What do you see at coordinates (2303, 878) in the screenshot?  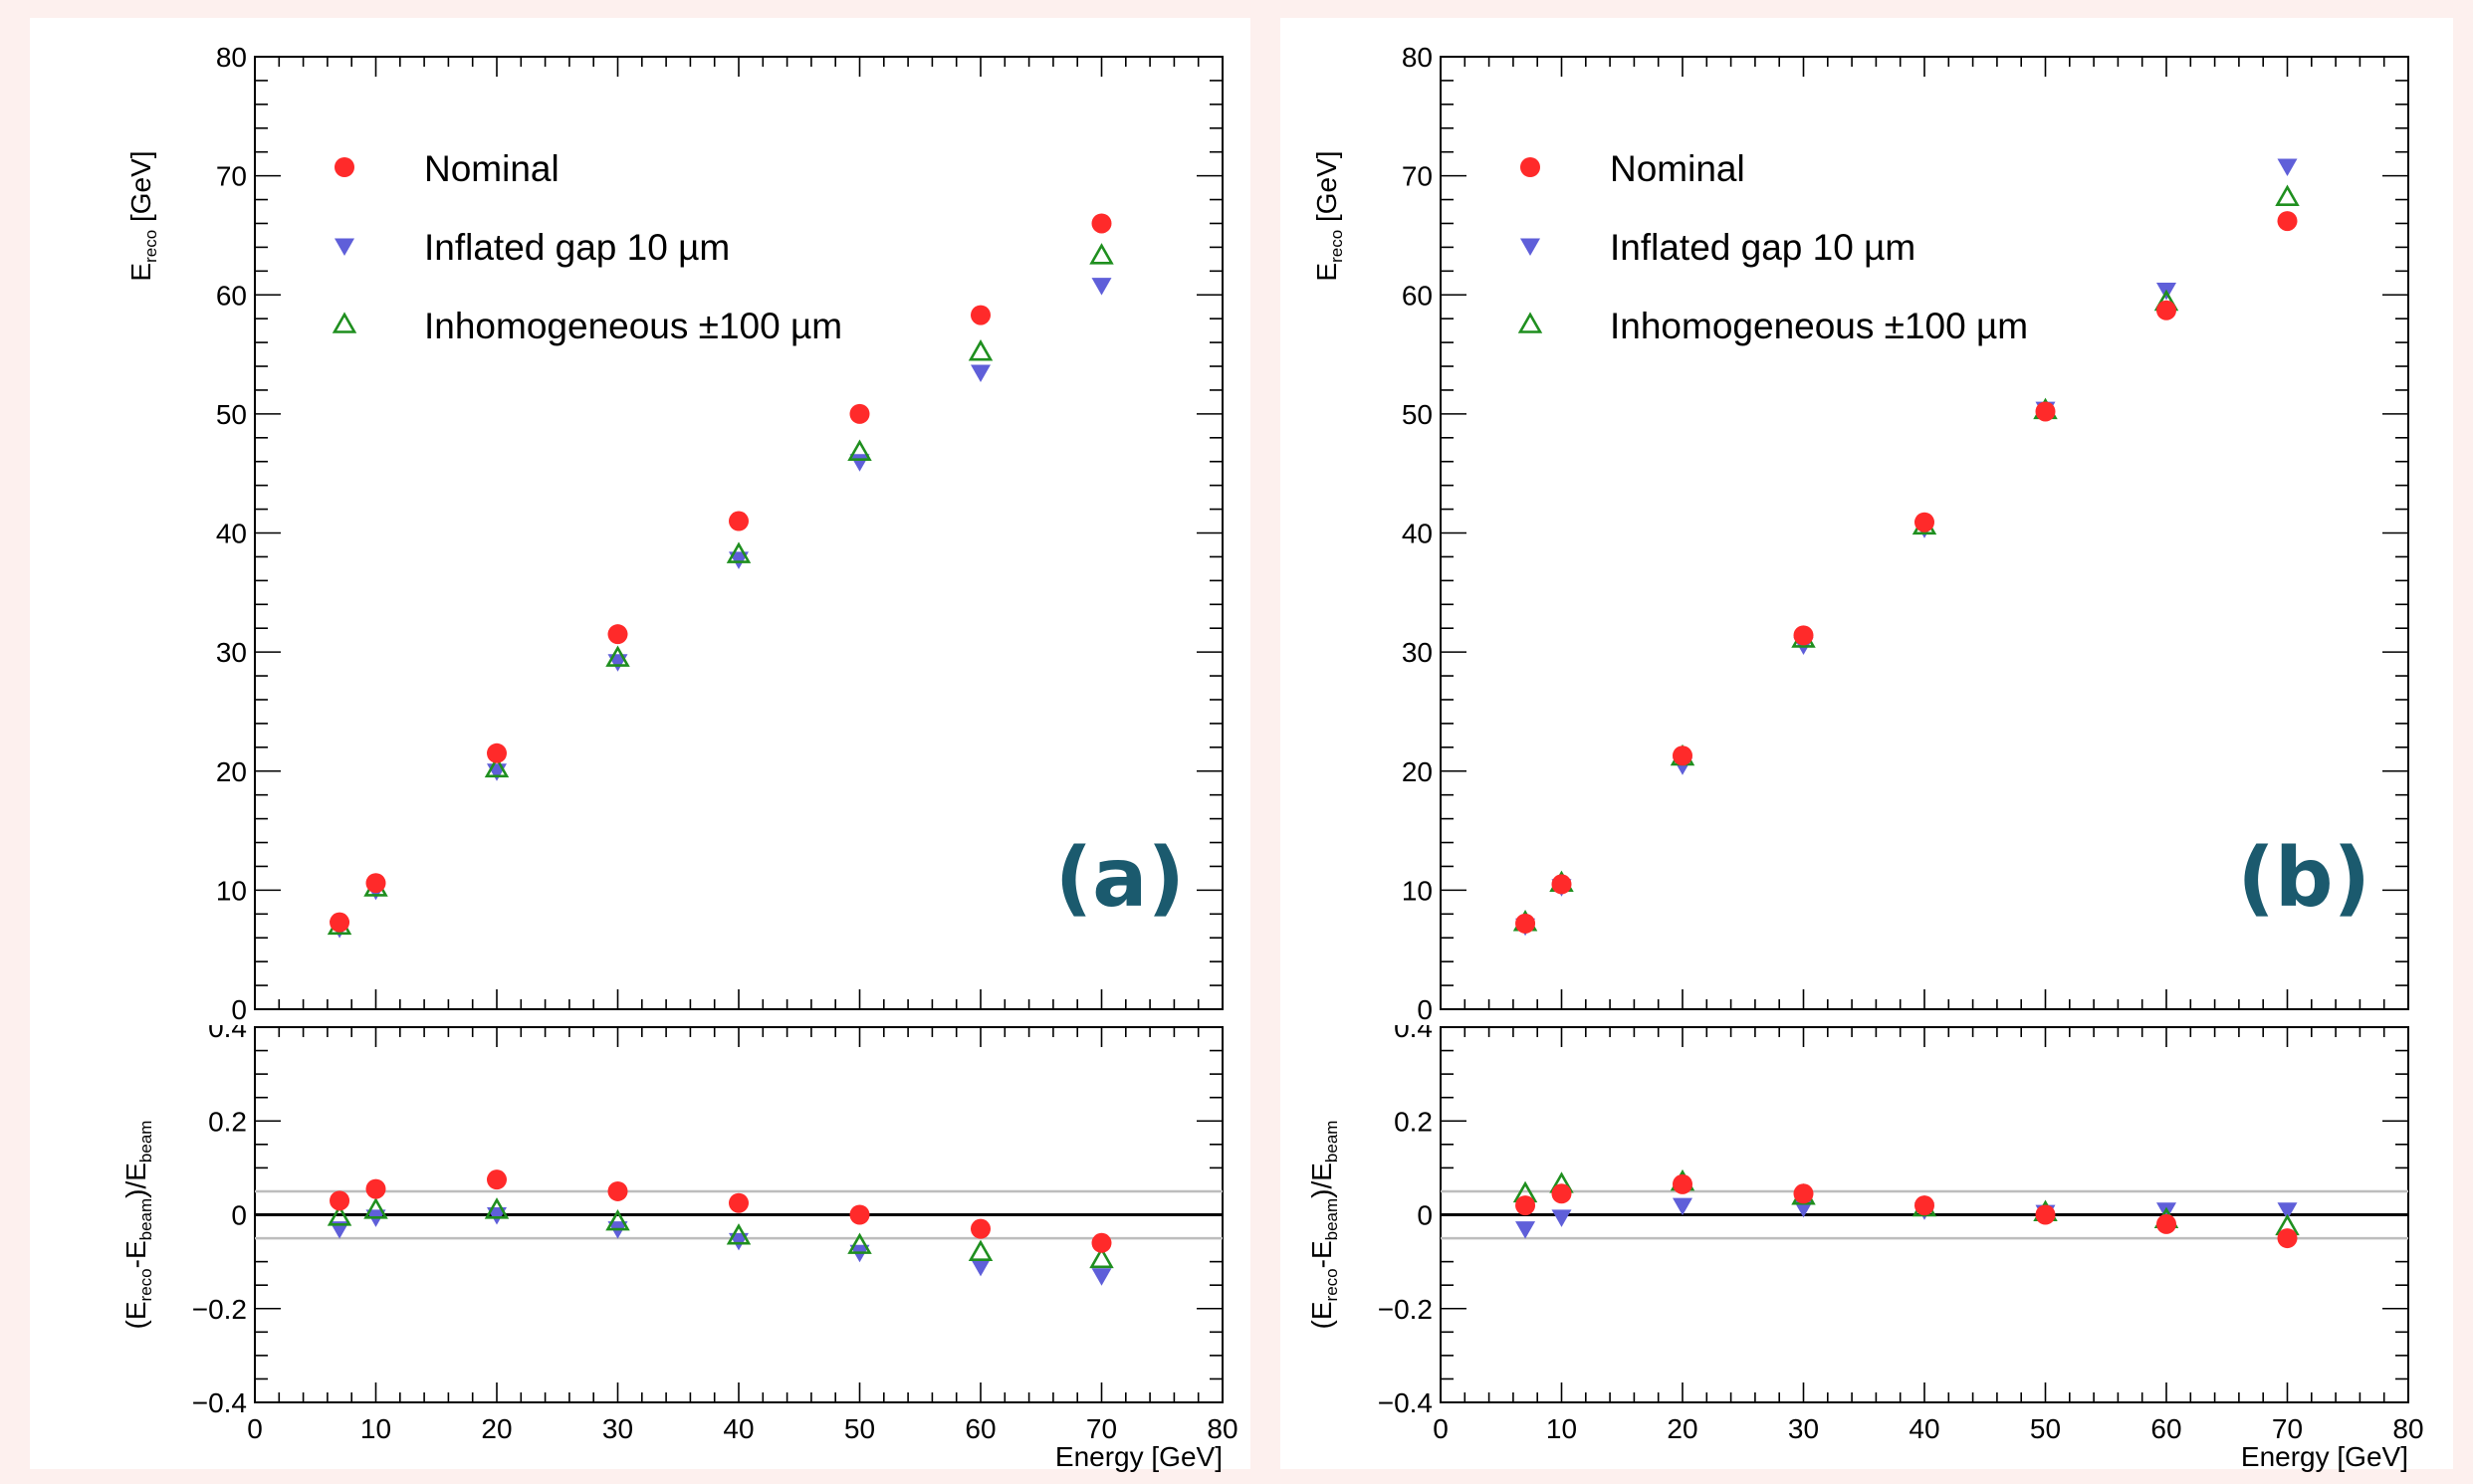 I see `panel-label: (b)` at bounding box center [2303, 878].